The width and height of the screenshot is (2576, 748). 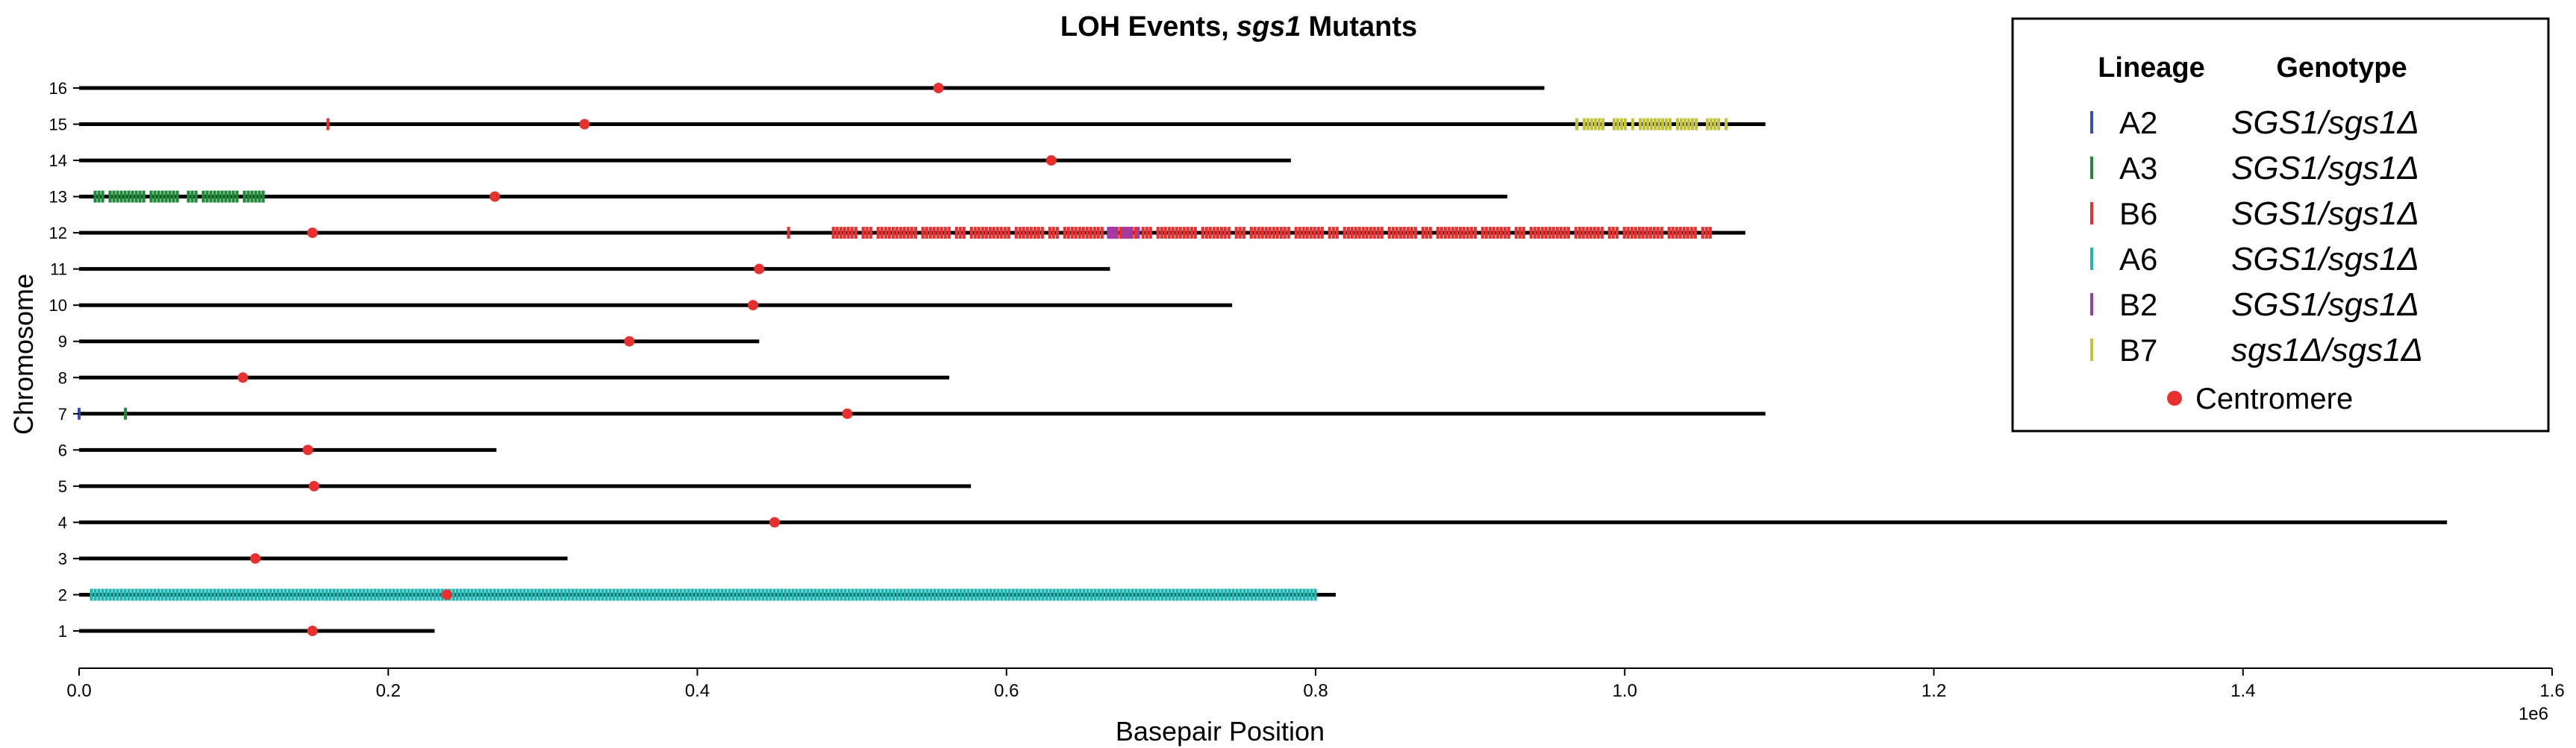 What do you see at coordinates (313, 485) in the screenshot?
I see `centromere-chr5` at bounding box center [313, 485].